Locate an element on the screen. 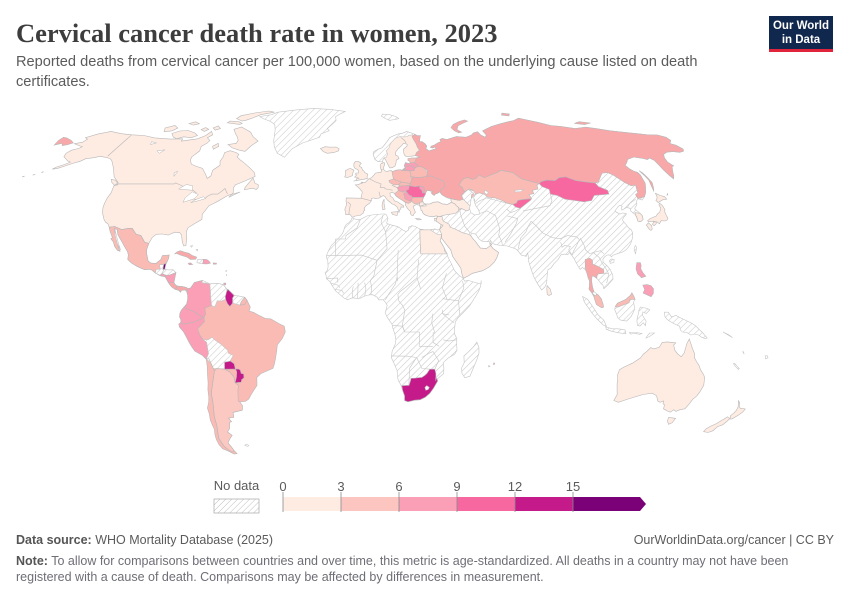  svg-text: 15 is located at coordinates (573, 486).